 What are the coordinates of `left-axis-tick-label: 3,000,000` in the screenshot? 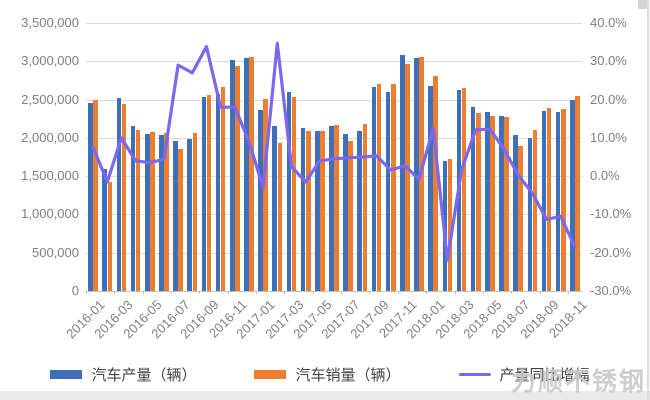 It's located at (50, 61).